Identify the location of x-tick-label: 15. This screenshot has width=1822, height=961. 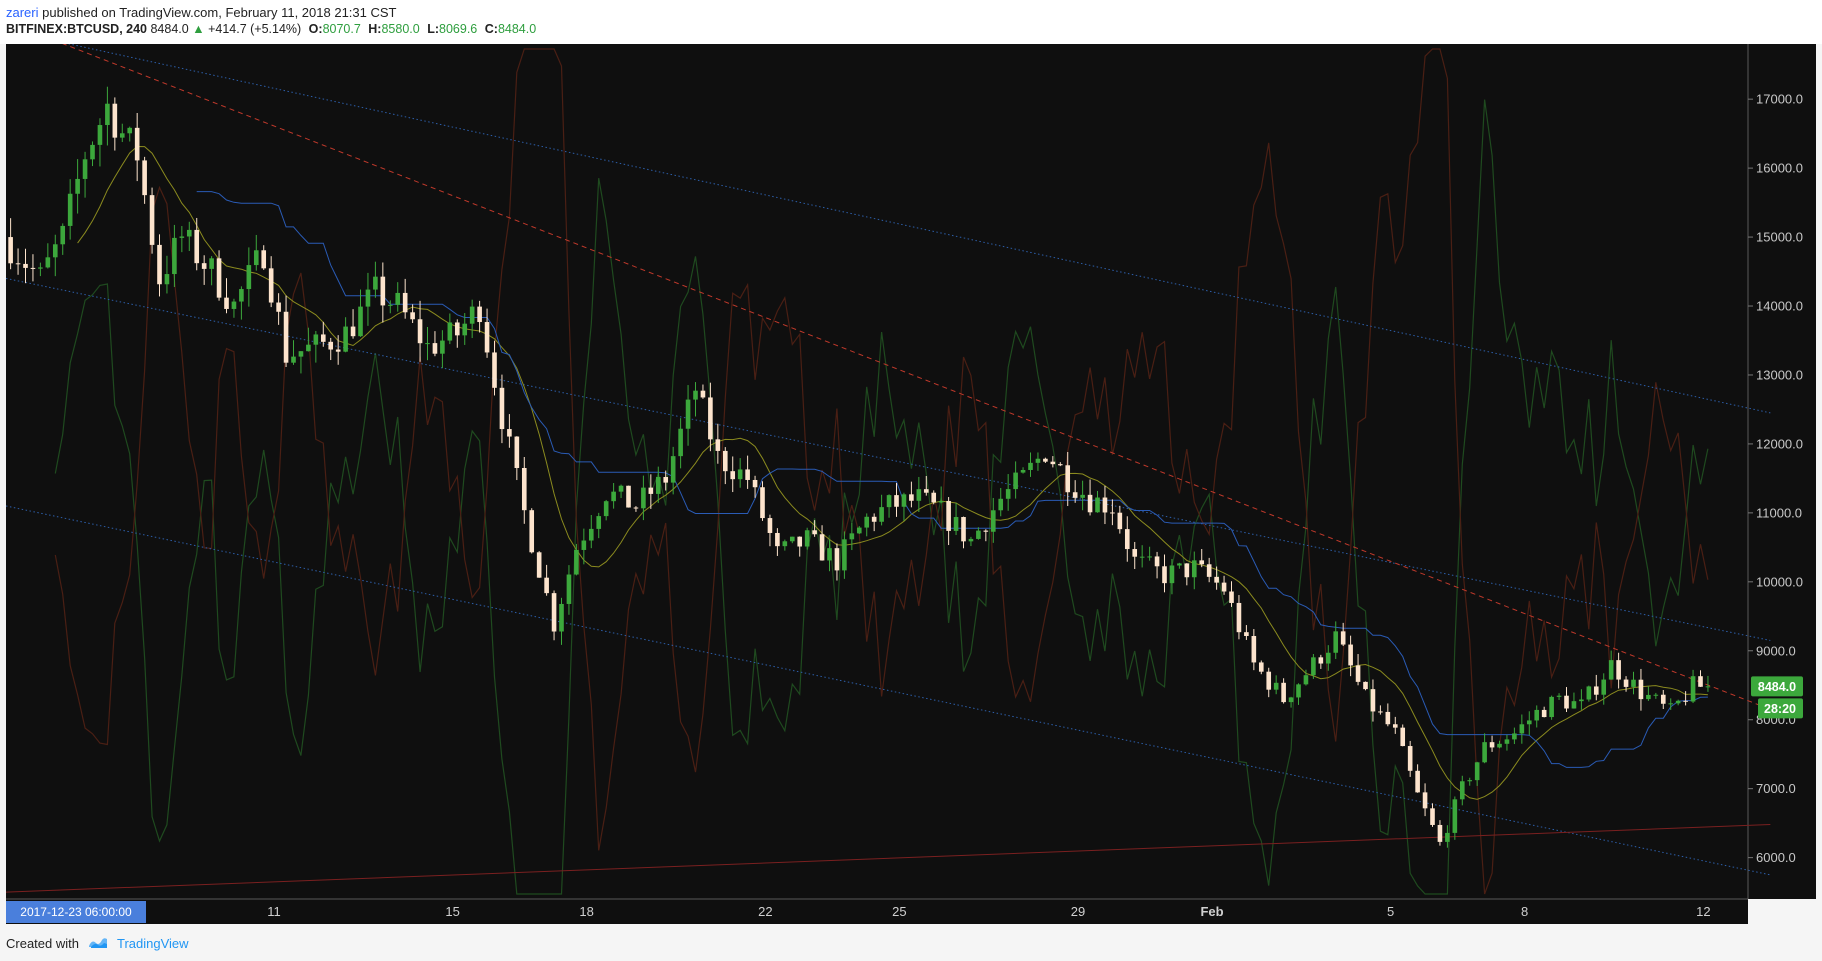
(452, 911).